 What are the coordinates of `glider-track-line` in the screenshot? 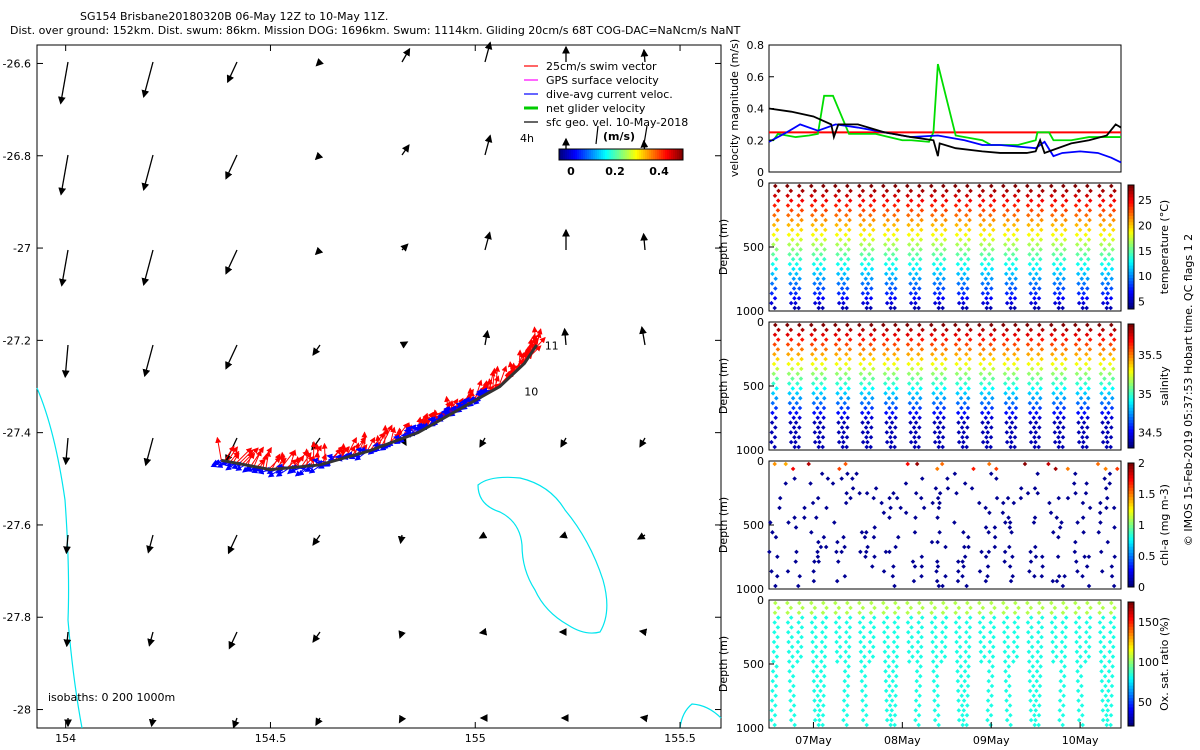 It's located at (379, 408).